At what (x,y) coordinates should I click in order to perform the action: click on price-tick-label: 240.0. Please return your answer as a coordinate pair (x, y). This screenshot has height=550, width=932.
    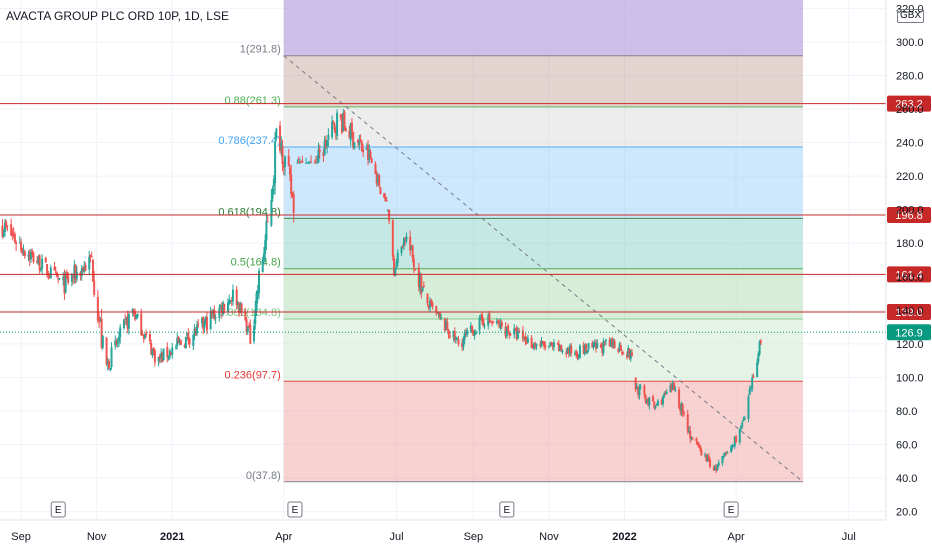
    Looking at the image, I should click on (910, 144).